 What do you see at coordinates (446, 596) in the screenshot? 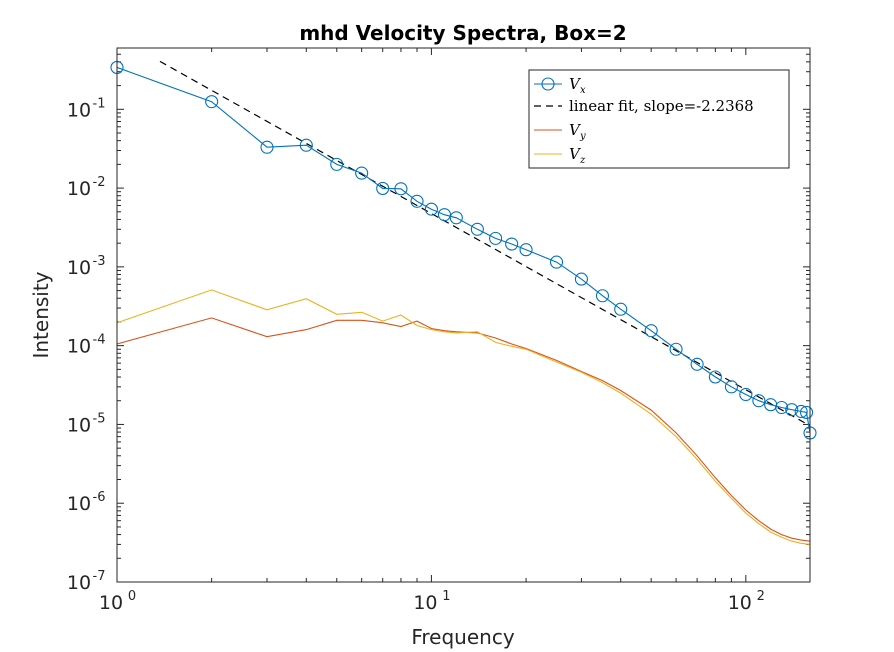
I see `x-tick-exponent: 1` at bounding box center [446, 596].